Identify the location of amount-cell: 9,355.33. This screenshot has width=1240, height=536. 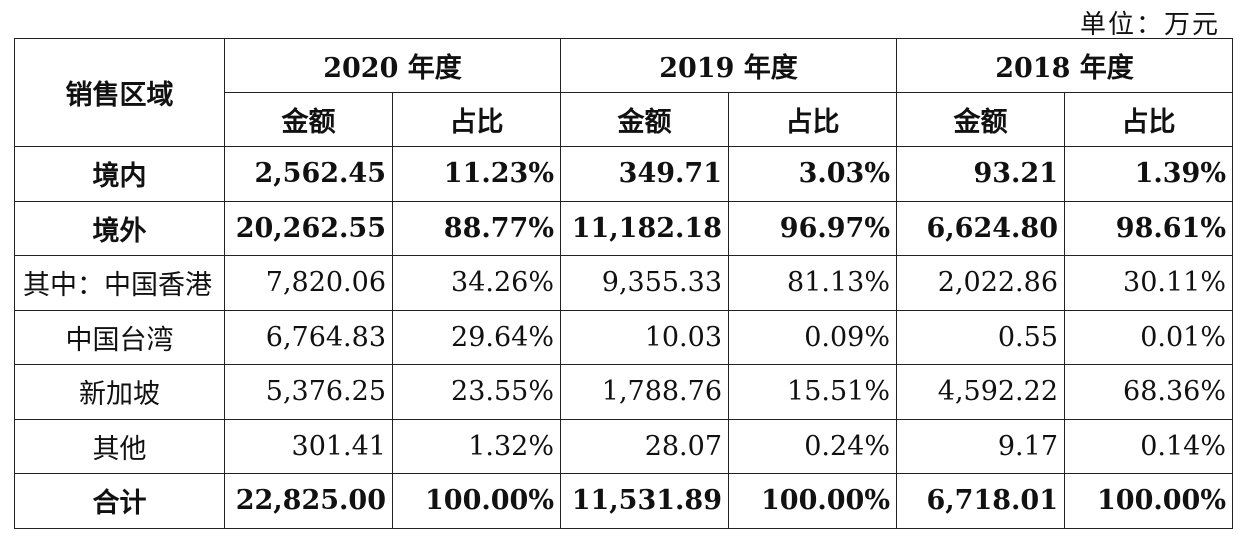
(644, 283).